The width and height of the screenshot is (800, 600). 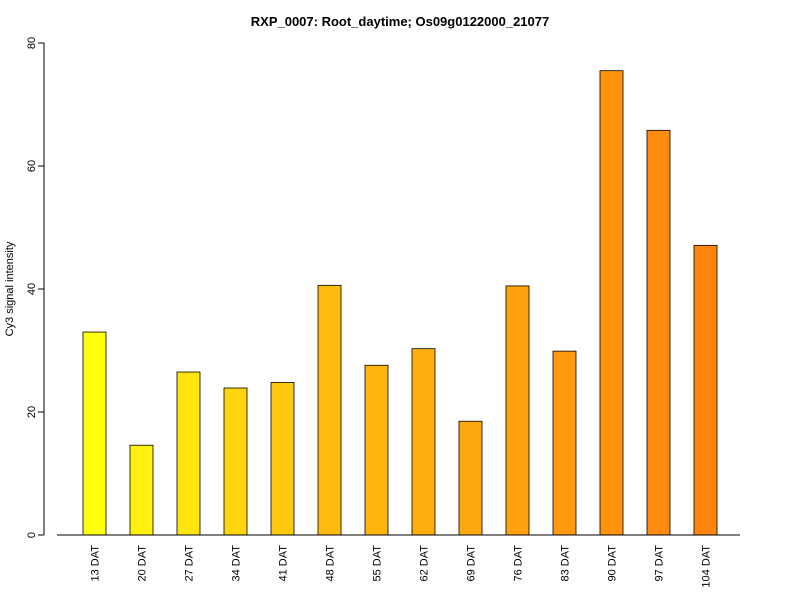 What do you see at coordinates (96, 563) in the screenshot?
I see `x-tick-label: 13 DAT` at bounding box center [96, 563].